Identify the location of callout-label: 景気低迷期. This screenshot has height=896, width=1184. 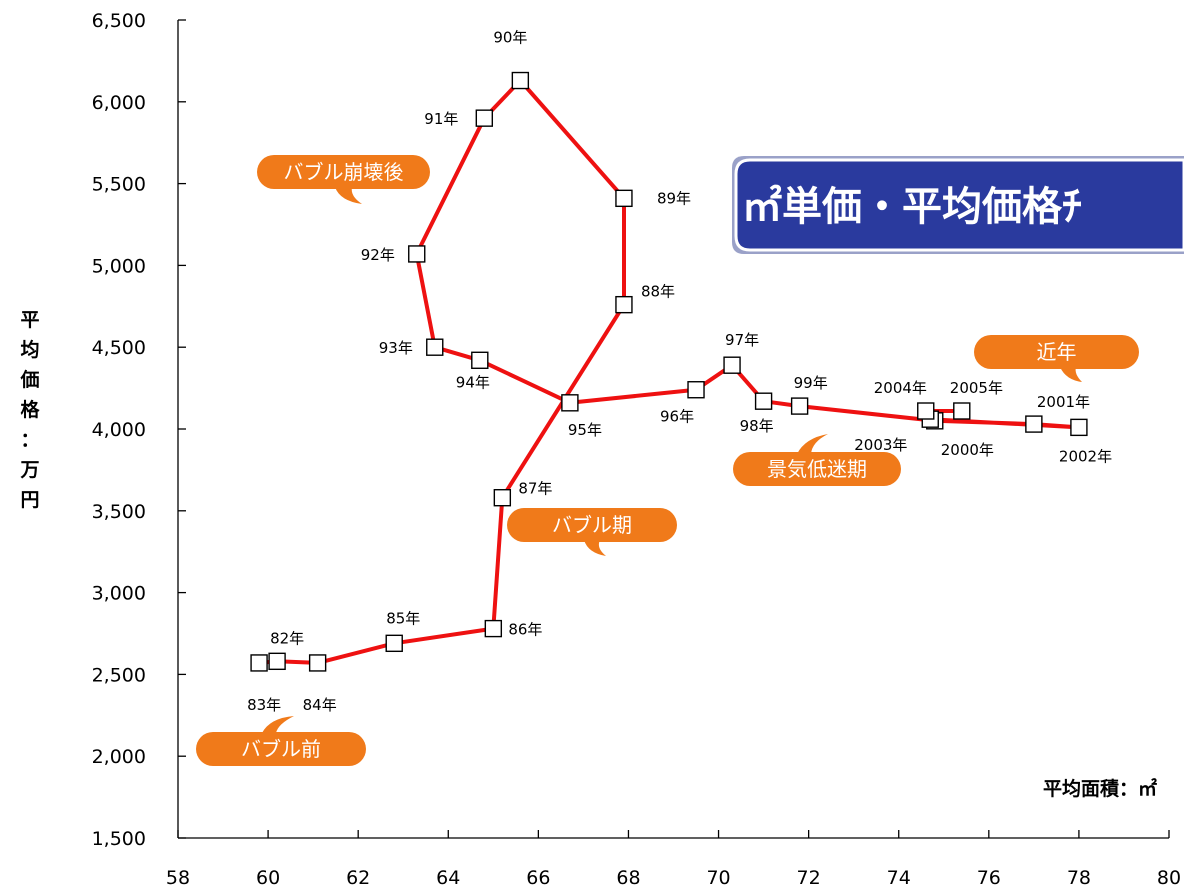
(817, 469).